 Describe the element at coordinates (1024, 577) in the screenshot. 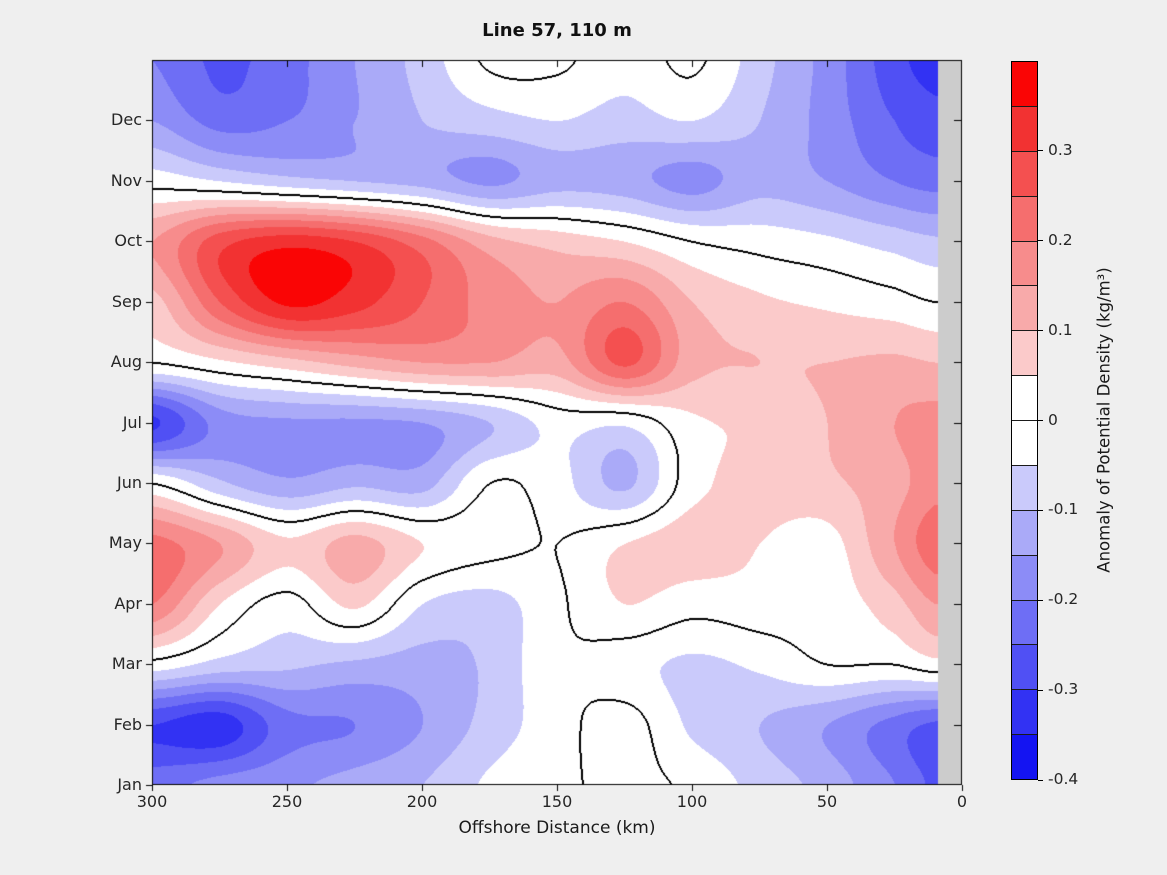

I see `colorbar-band--0.20-to--0.15` at that location.